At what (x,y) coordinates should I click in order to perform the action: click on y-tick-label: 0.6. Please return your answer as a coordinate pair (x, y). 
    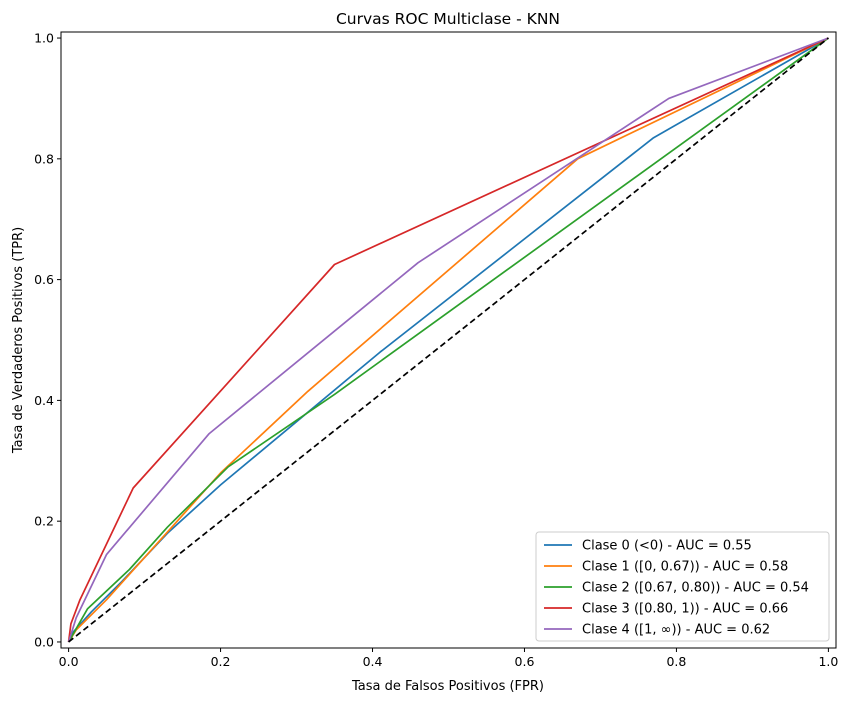
    Looking at the image, I should click on (44, 279).